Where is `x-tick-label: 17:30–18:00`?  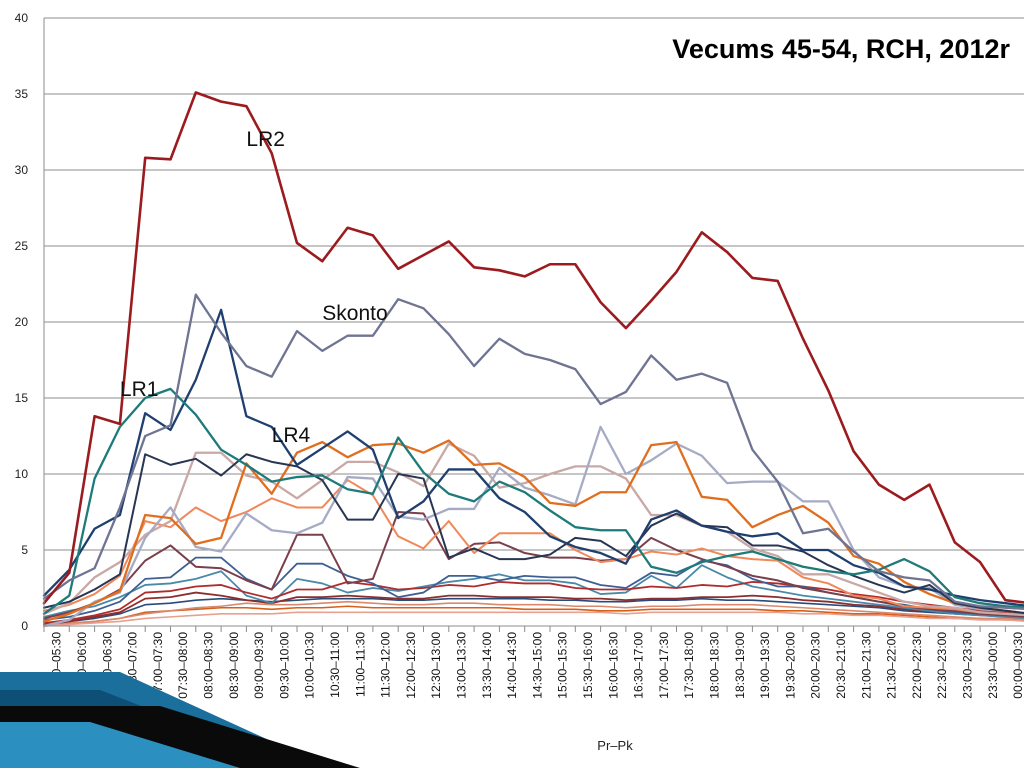
x-tick-label: 17:30–18:00 is located at coordinates (689, 665).